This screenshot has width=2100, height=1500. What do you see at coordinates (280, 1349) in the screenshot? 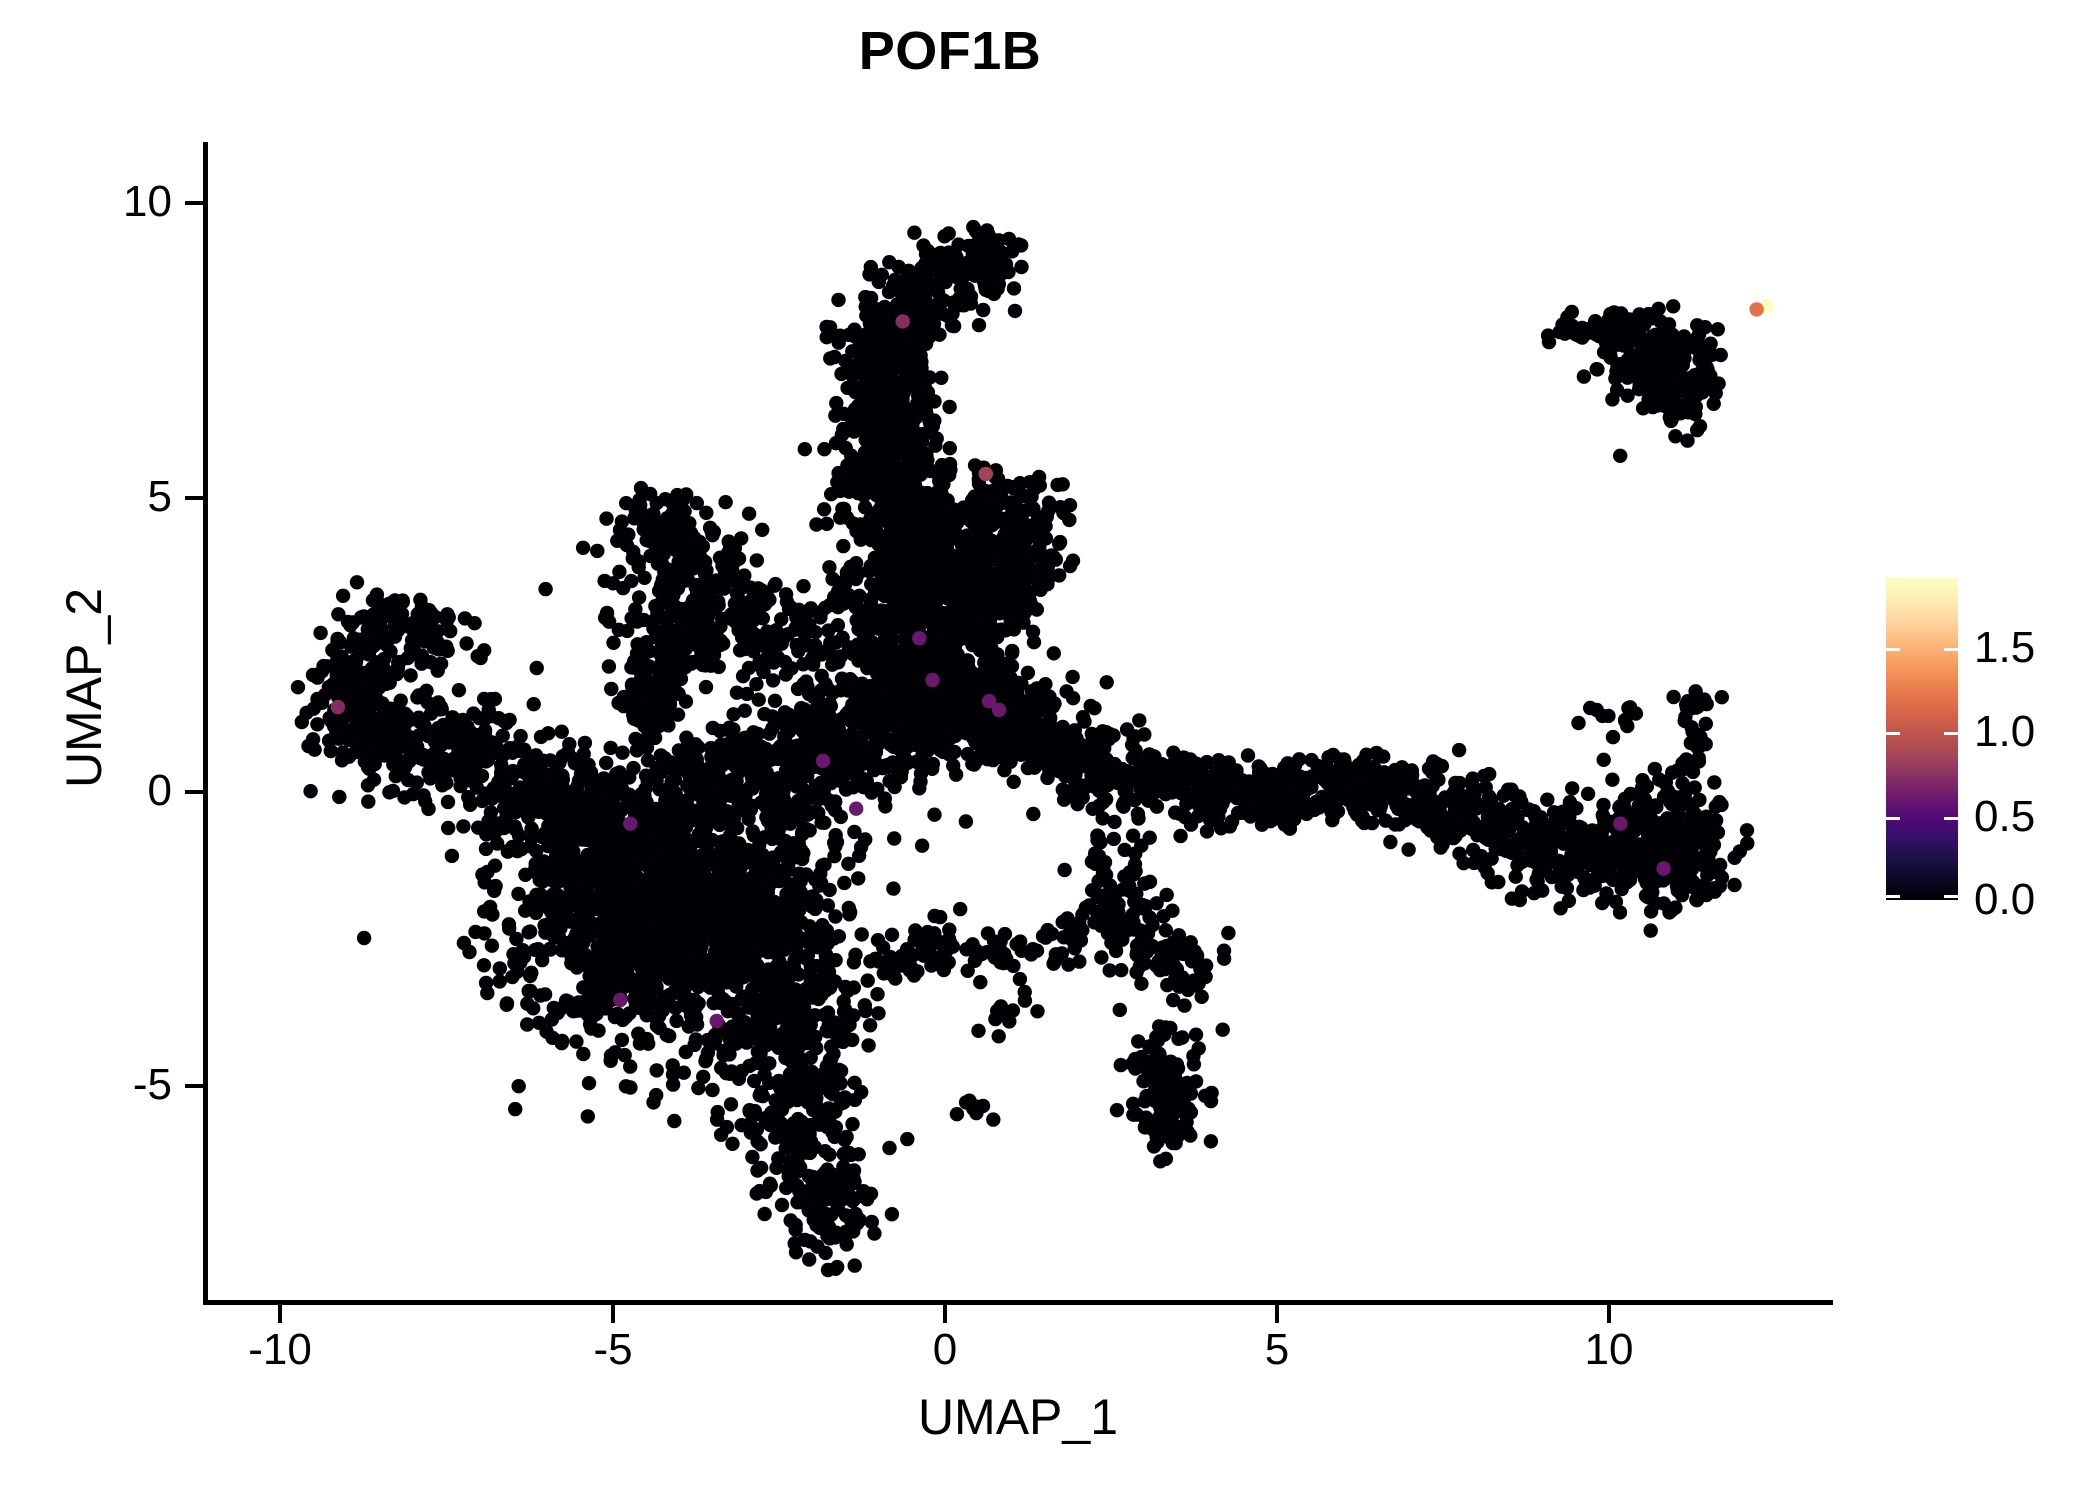
I see `x-tick-label-0: -10` at bounding box center [280, 1349].